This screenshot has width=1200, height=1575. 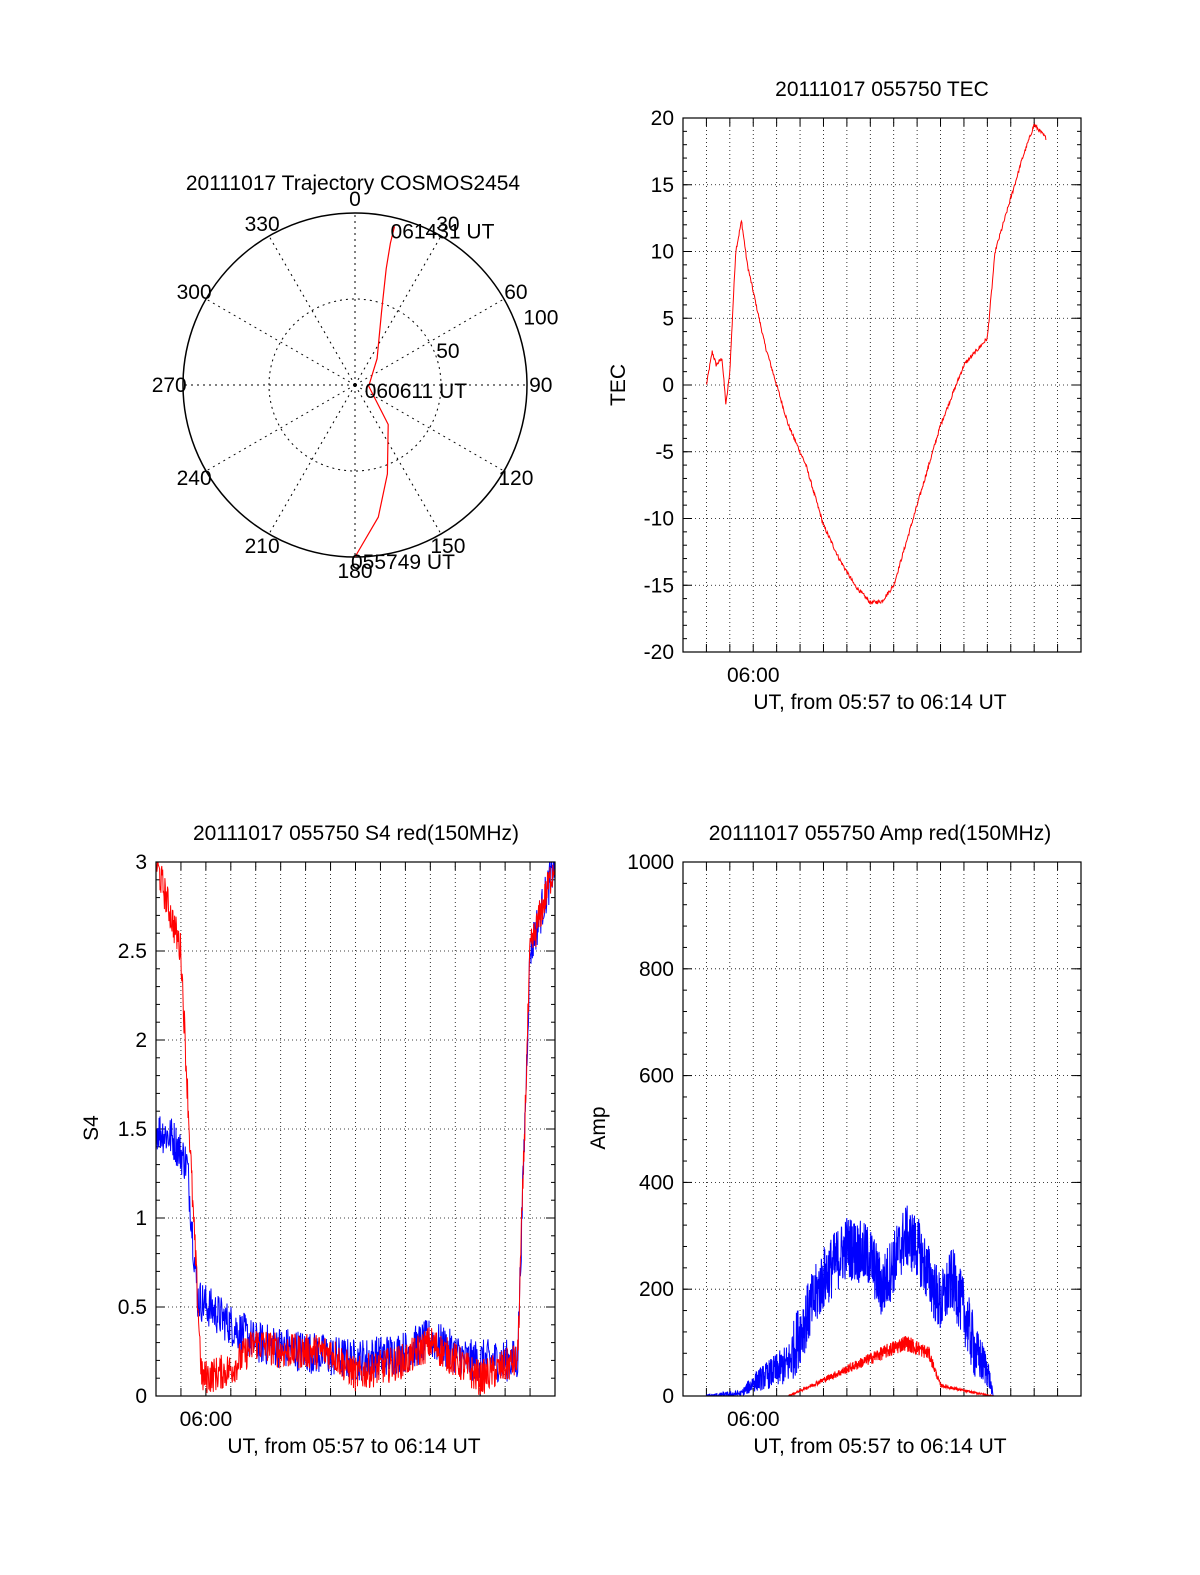 What do you see at coordinates (353, 1446) in the screenshot?
I see `s4-xlabel: UT, from 05:57 to 06:14 UT` at bounding box center [353, 1446].